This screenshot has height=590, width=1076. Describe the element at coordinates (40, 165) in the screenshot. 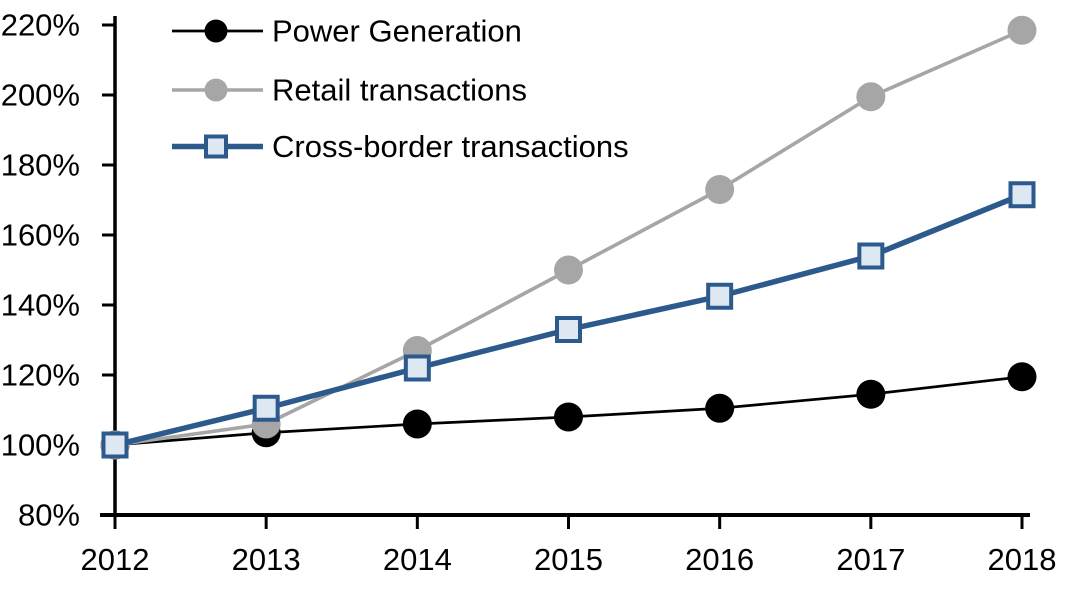

I see `y-axis-tick-label: 180%` at that location.